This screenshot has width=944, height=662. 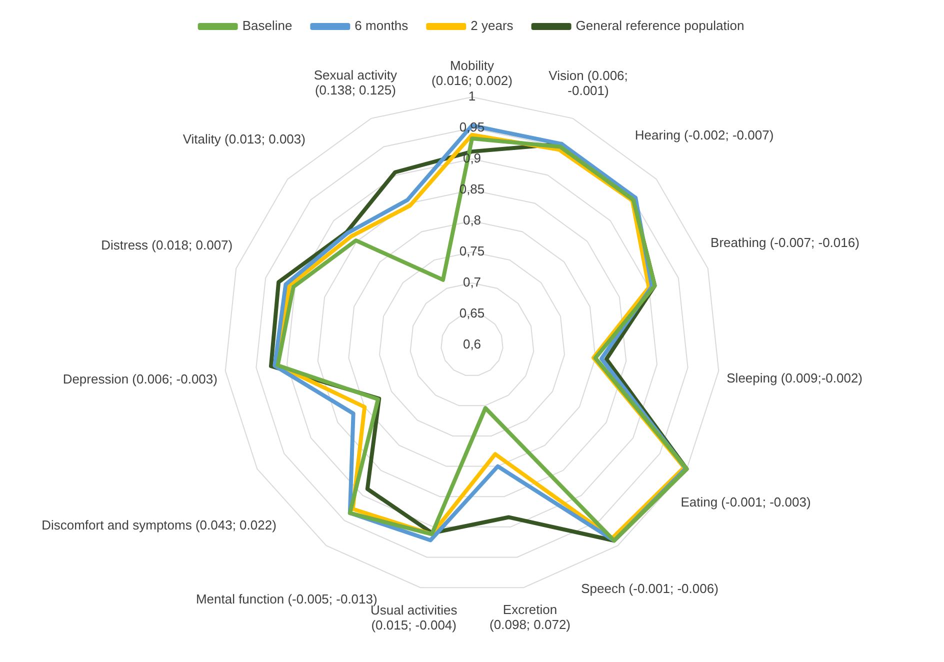 I want to click on spoke-label: Sexual activity (0.138; 0.125), so click(x=356, y=82).